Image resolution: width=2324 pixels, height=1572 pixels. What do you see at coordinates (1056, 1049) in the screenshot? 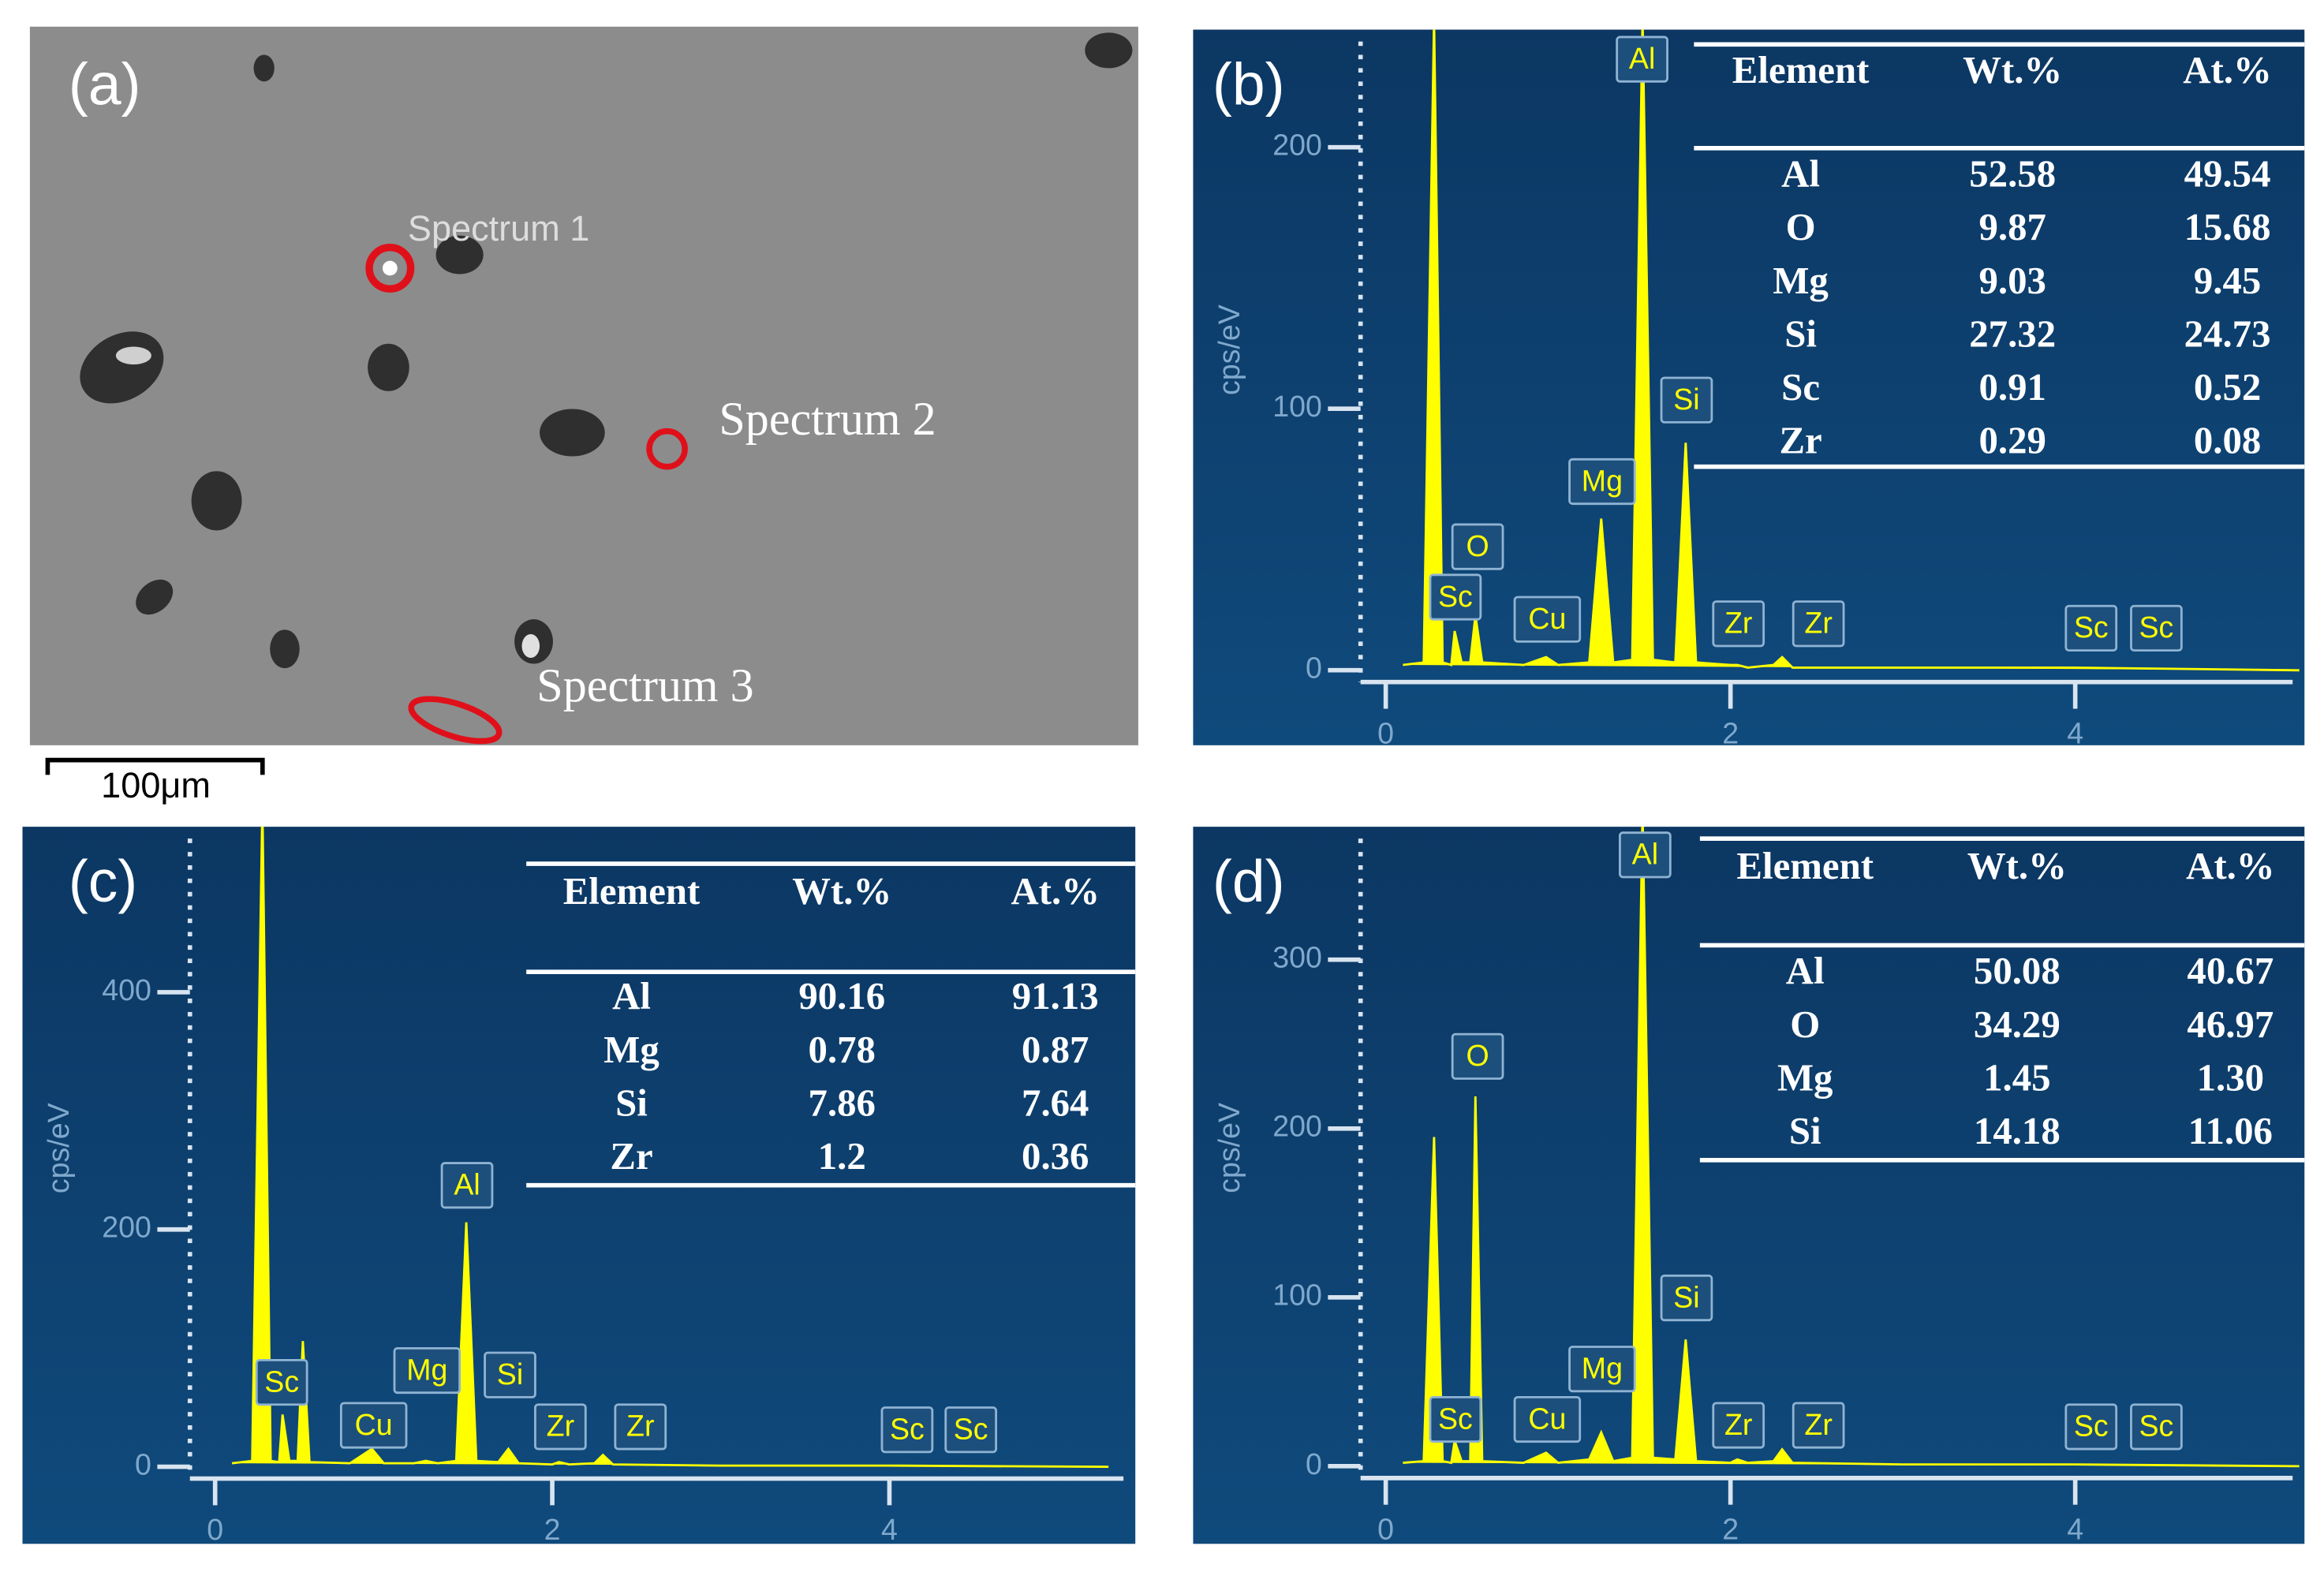
I see `table-cell: 0.87` at bounding box center [1056, 1049].